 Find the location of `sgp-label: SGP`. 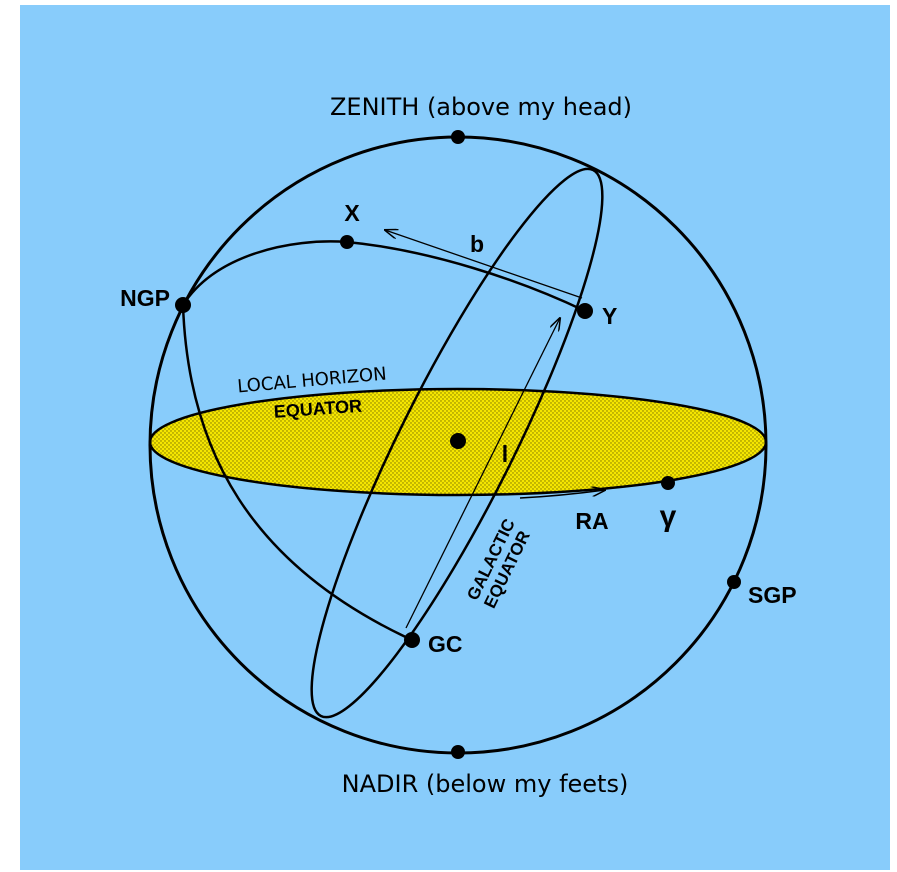

sgp-label: SGP is located at coordinates (772, 595).